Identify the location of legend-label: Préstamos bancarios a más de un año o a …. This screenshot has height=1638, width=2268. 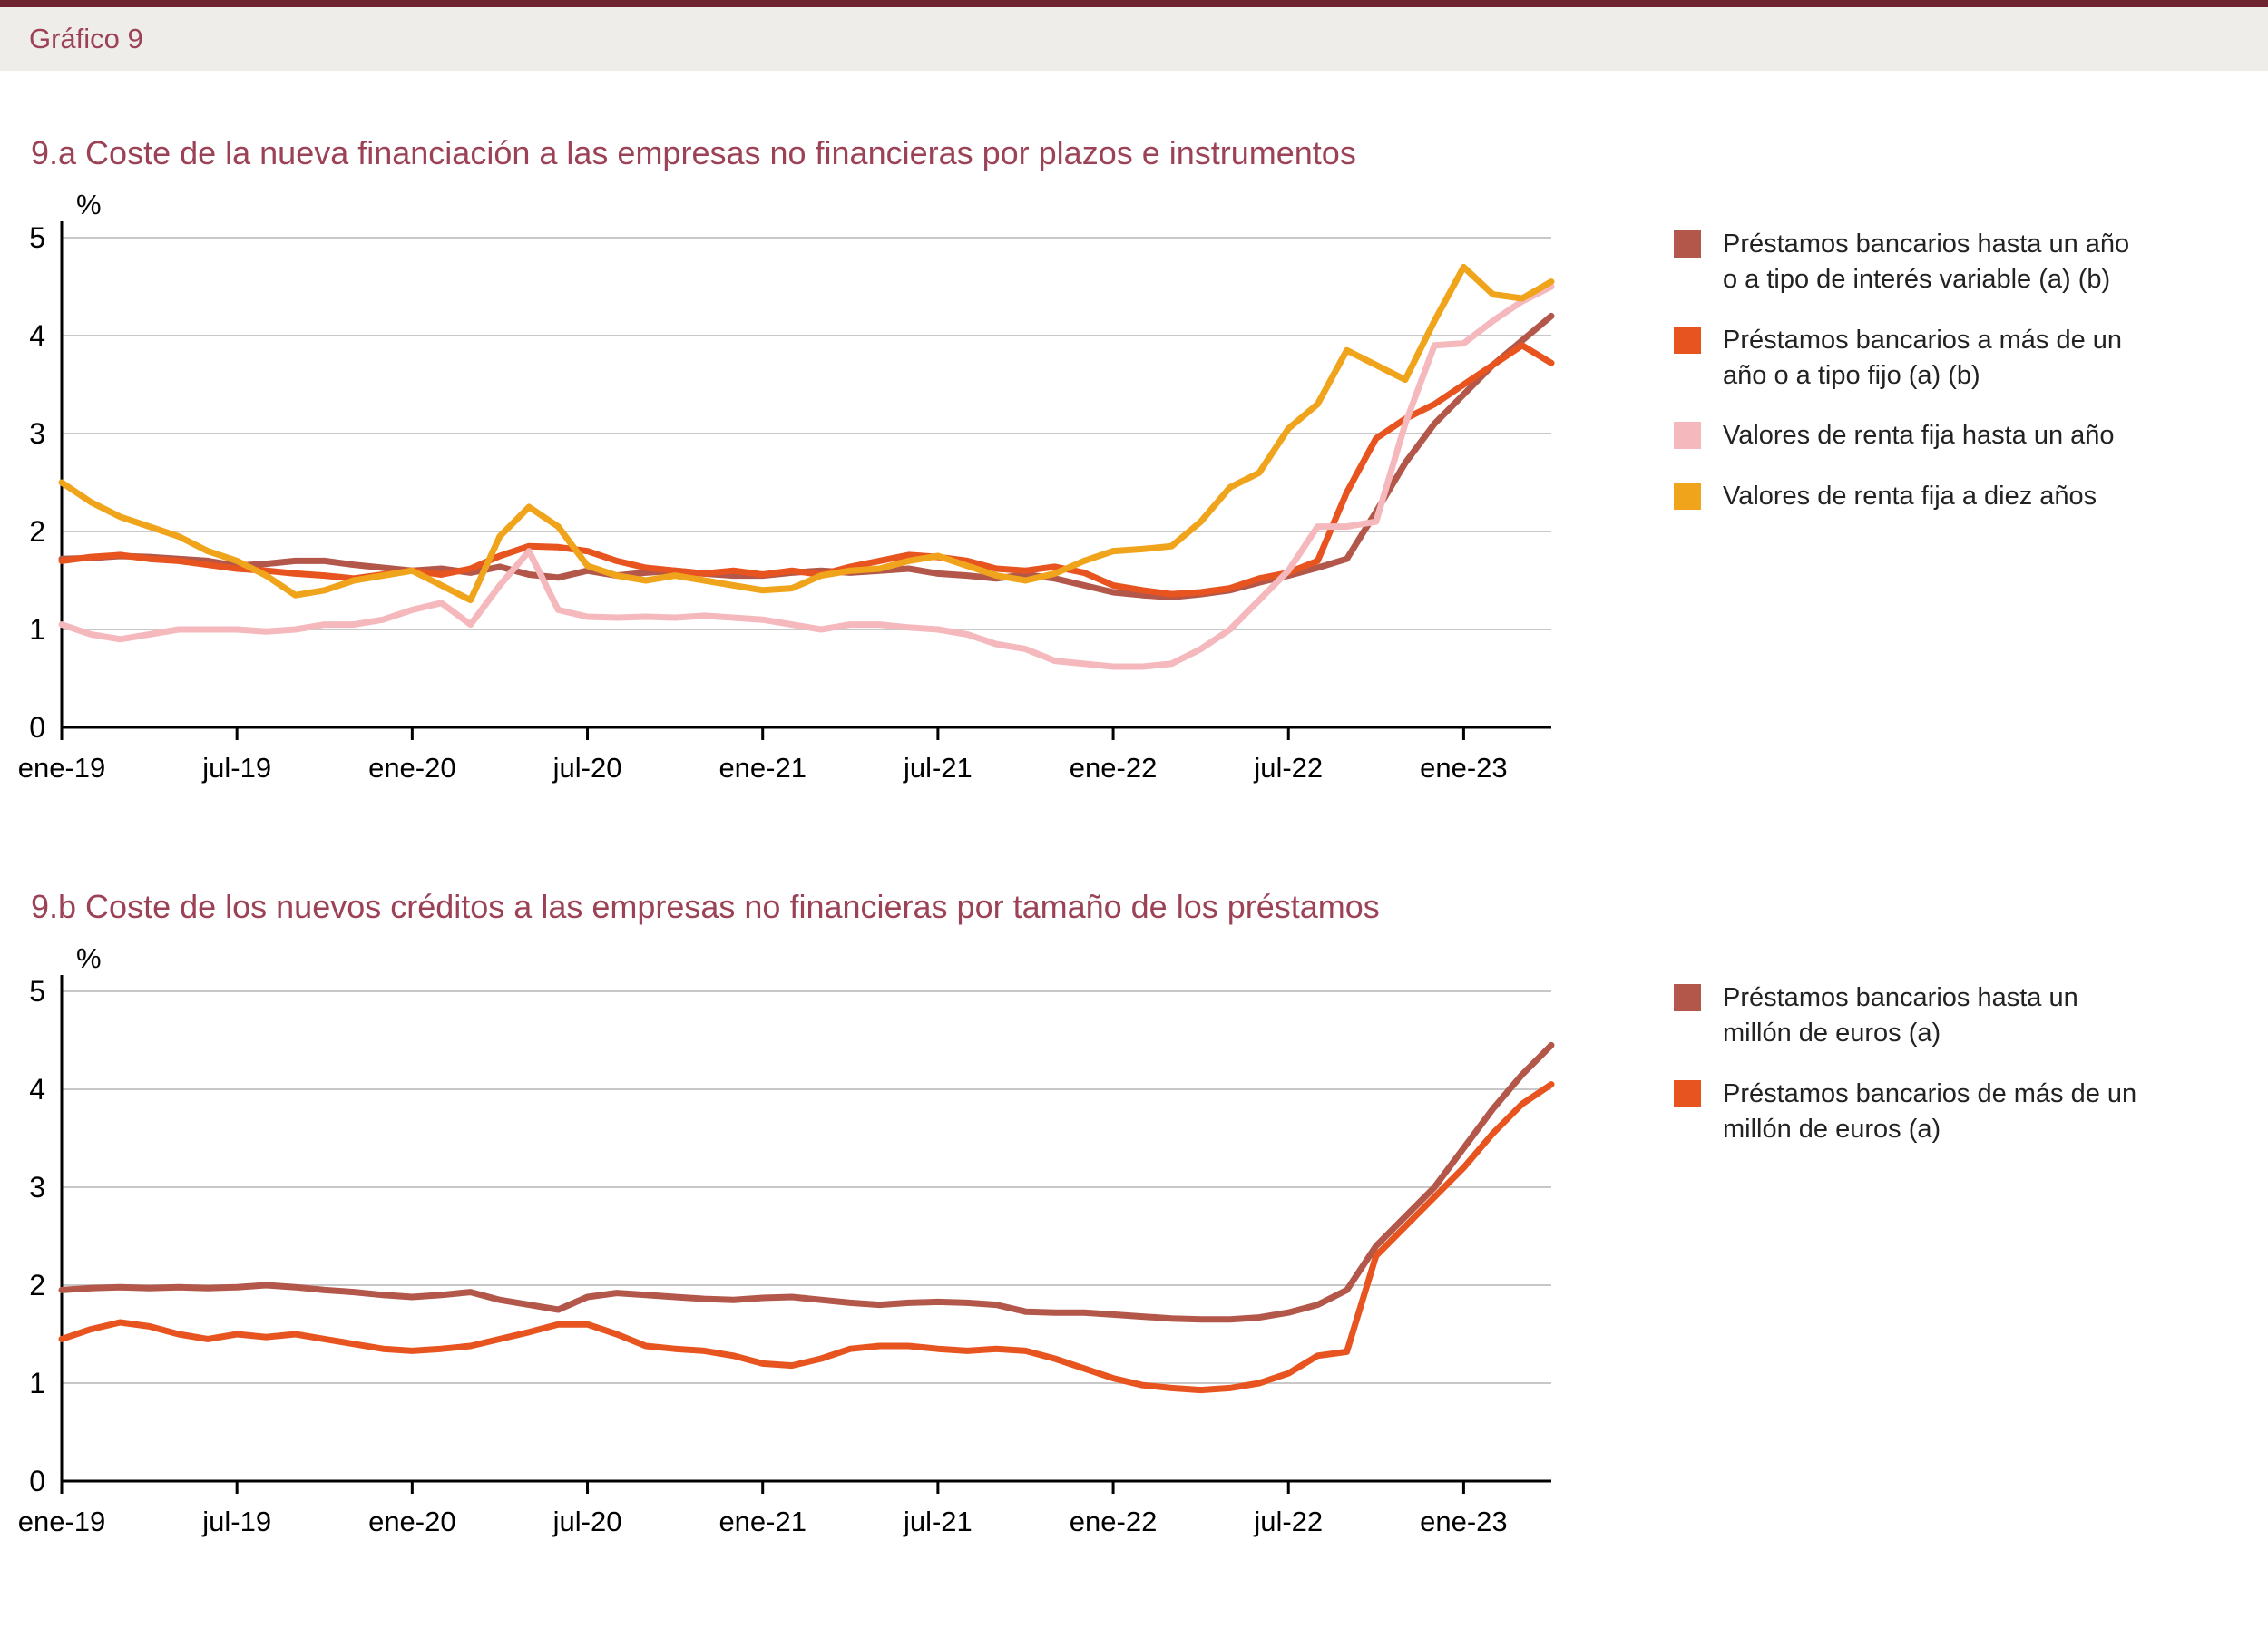
(1923, 357).